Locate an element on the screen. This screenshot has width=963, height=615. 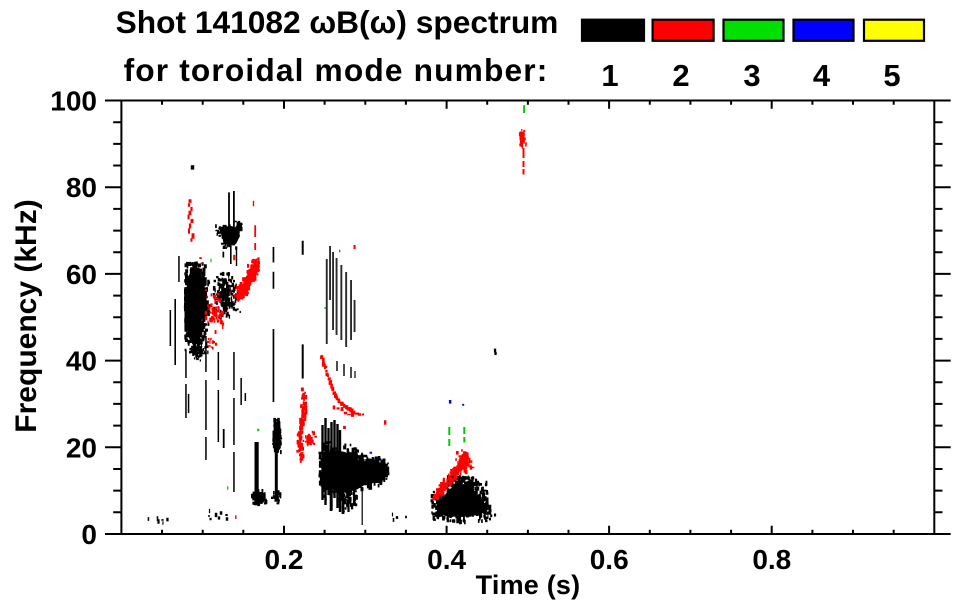
svg-text: 5 is located at coordinates (891, 75).